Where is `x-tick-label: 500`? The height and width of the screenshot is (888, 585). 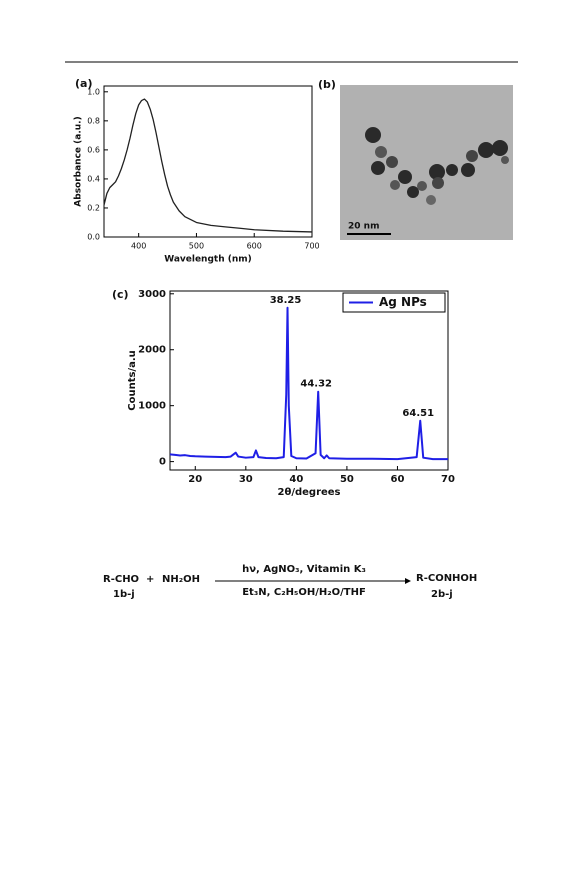
x-tick-label: 500 is located at coordinates (196, 246).